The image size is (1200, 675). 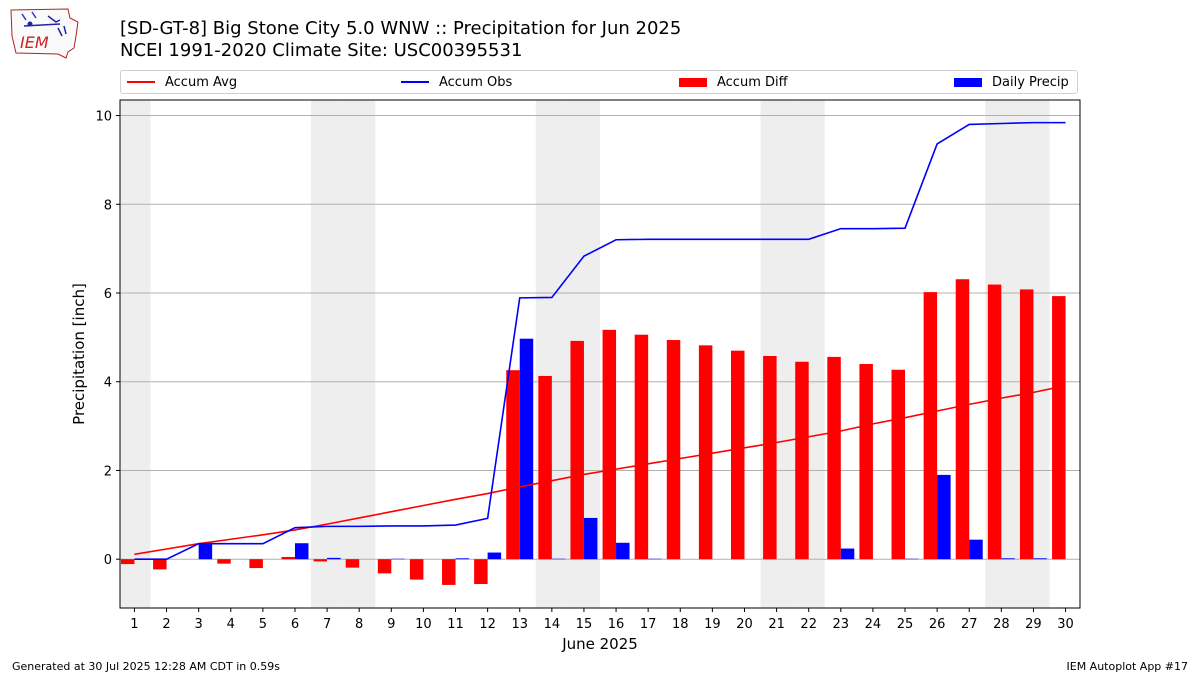 I want to click on legend-item-accum-obs: Accum Obs, so click(x=456, y=82).